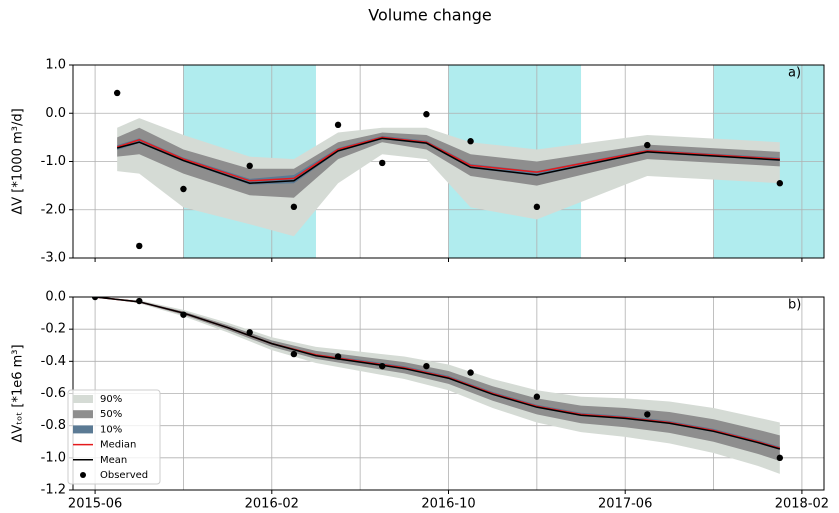 The width and height of the screenshot is (839, 513). I want to click on y-tick-label: 1.0, so click(55, 65).